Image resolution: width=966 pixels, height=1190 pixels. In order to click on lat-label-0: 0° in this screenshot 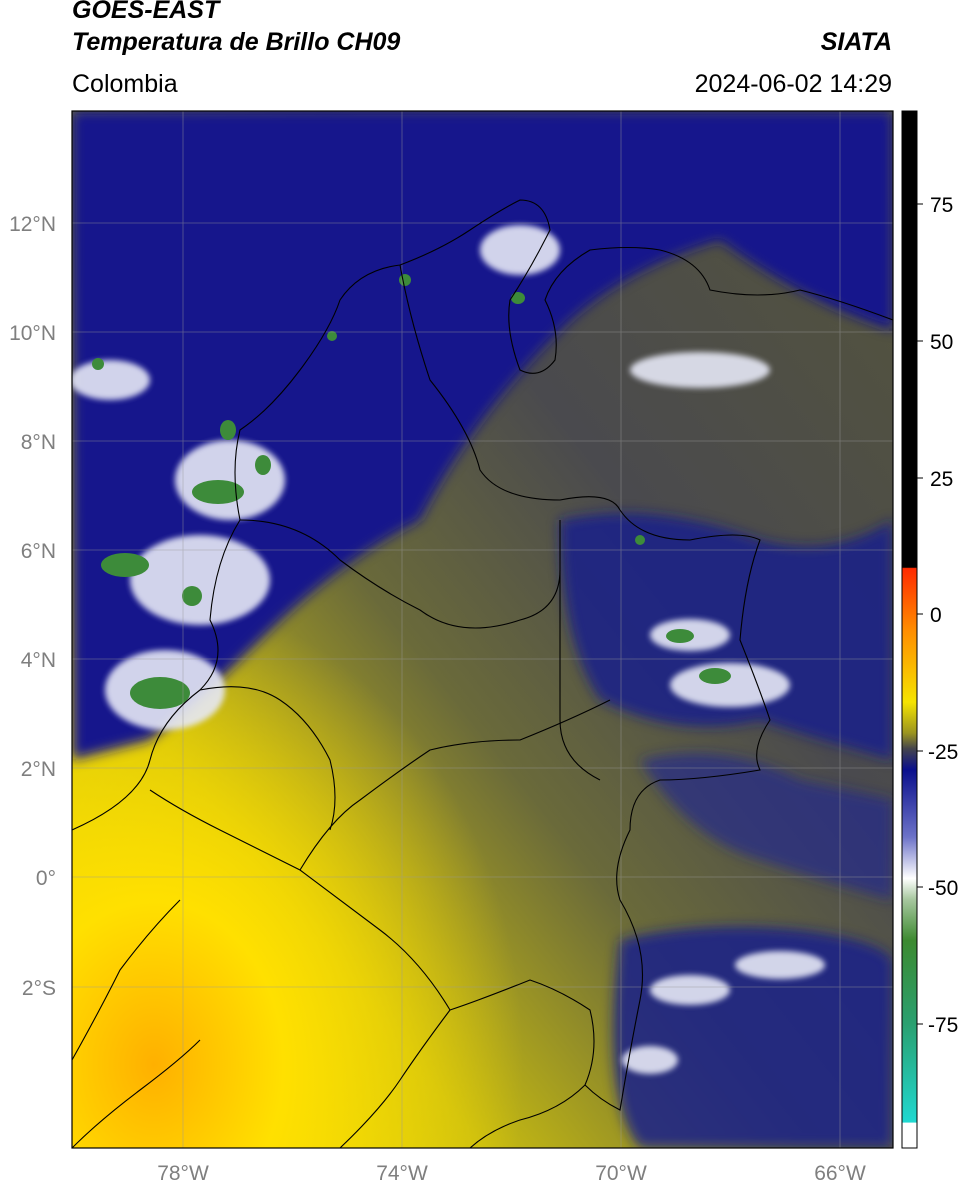, I will do `click(46, 878)`.